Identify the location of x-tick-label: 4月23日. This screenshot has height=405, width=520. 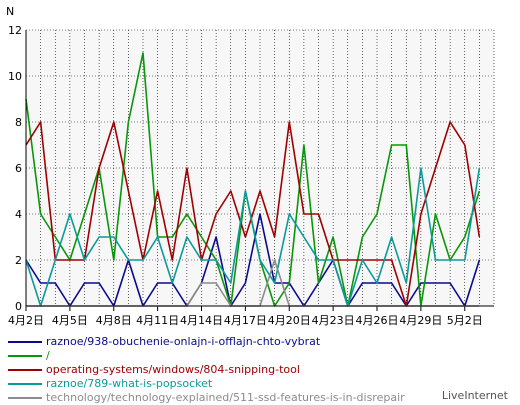
(333, 320).